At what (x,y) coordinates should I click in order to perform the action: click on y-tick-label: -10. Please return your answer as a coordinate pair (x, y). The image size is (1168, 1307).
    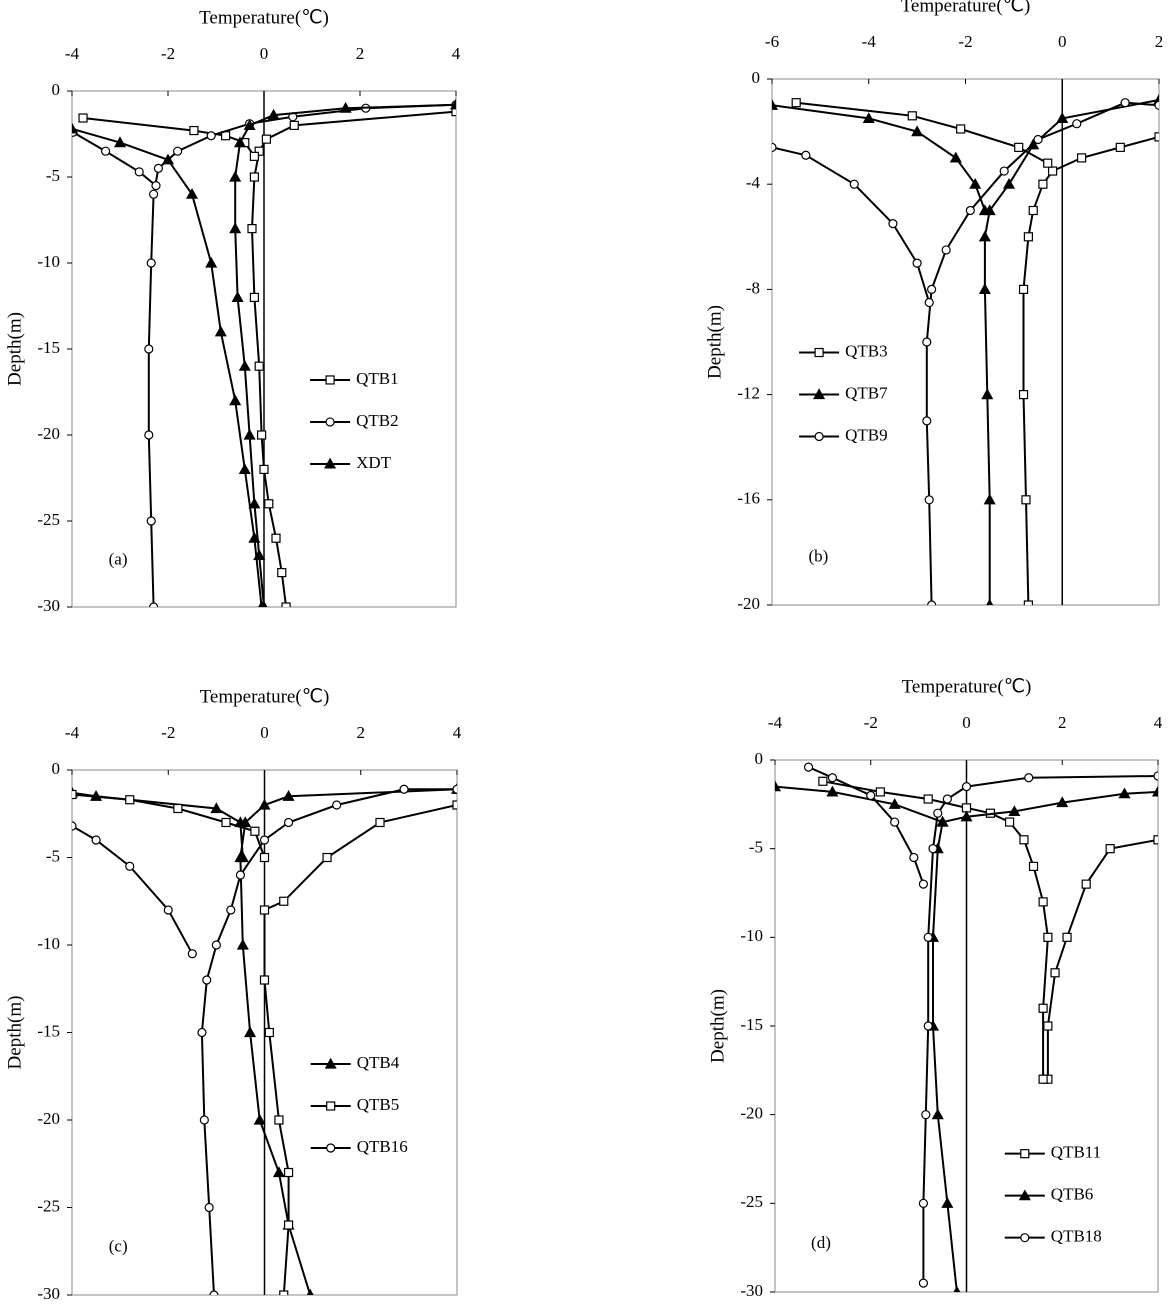
    Looking at the image, I should click on (48, 261).